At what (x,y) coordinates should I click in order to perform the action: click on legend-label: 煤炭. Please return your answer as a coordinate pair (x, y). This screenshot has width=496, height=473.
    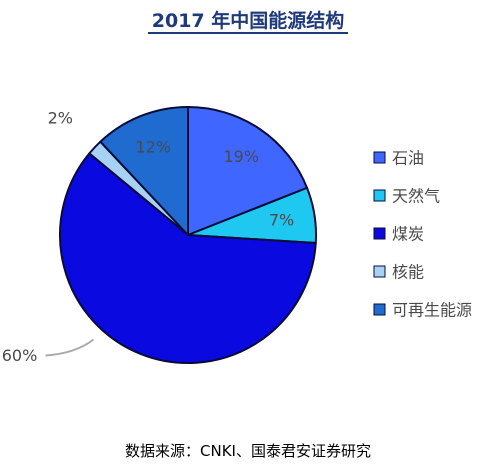
    Looking at the image, I should click on (408, 234).